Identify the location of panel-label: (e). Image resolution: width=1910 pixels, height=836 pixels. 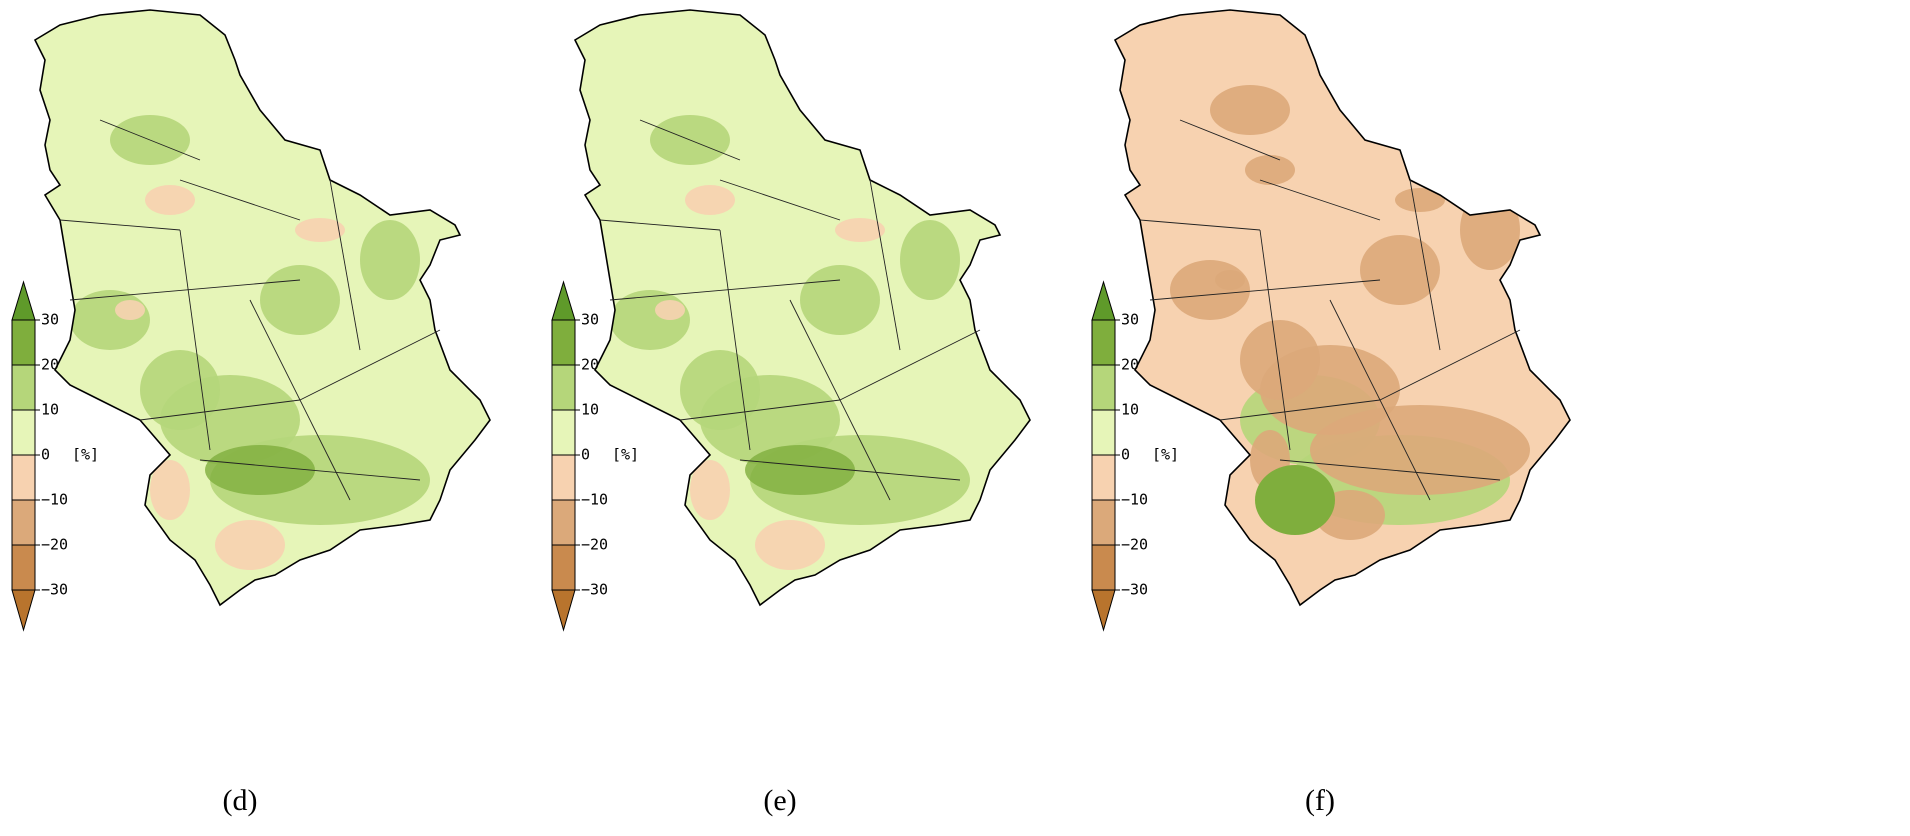
(779, 800).